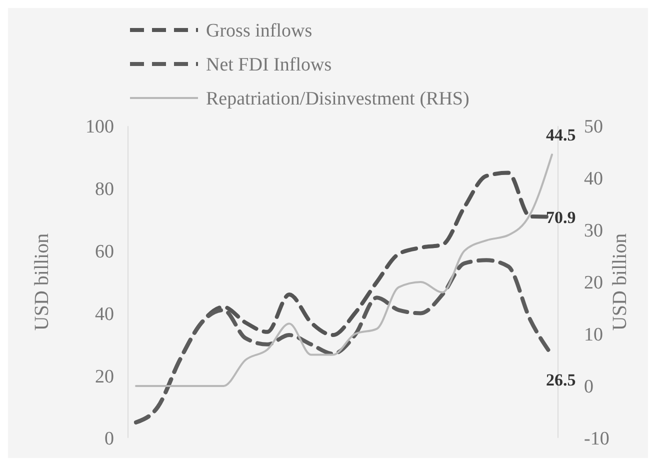 Image resolution: width=656 pixels, height=466 pixels. I want to click on data-label: 70.9, so click(561, 217).